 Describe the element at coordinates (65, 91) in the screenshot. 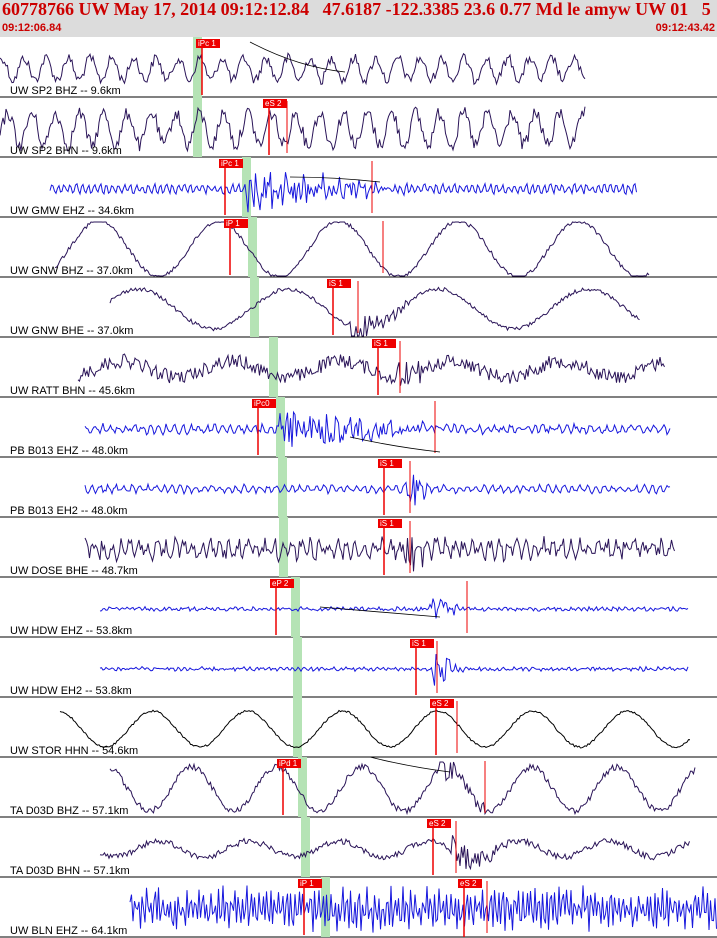

I see `channel-label: UW SP2 BHZ -- 9.6km` at that location.